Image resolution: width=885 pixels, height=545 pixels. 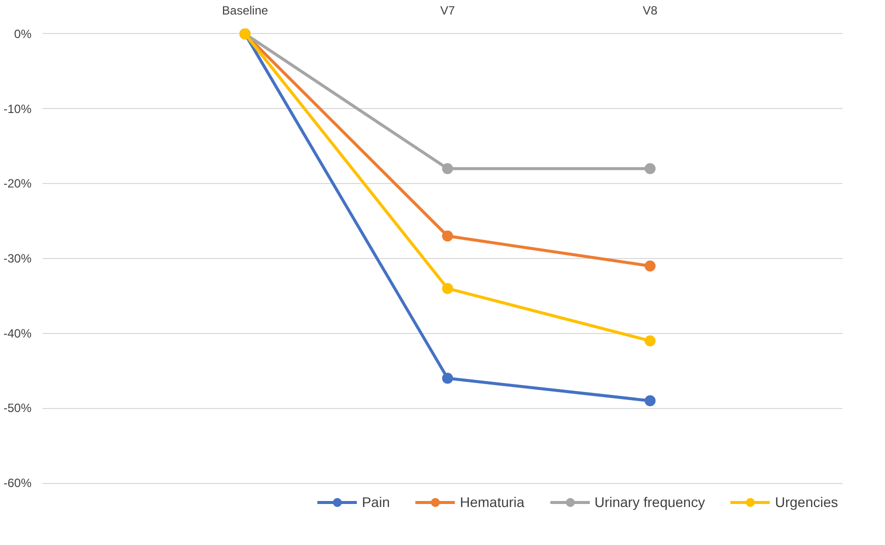 What do you see at coordinates (17, 333) in the screenshot?
I see `y-tick-label: -40%` at bounding box center [17, 333].